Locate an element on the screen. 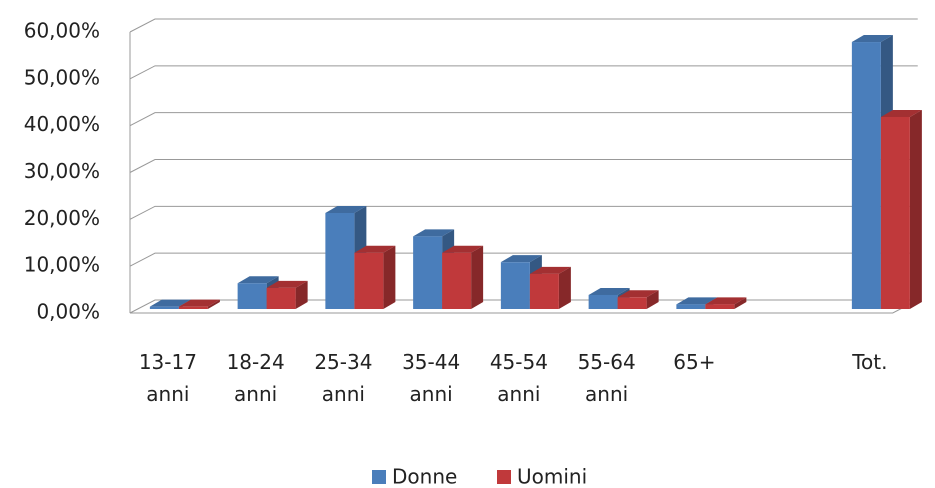 This screenshot has width=935, height=488. x-tick-label: 55-64 anni is located at coordinates (606, 378).